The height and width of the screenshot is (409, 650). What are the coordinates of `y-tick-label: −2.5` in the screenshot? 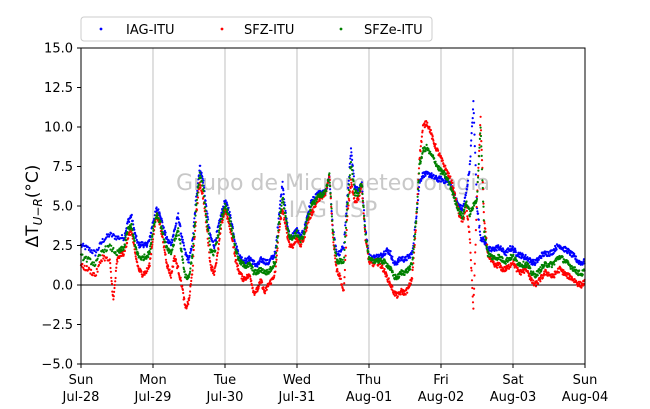 It's located at (57, 325).